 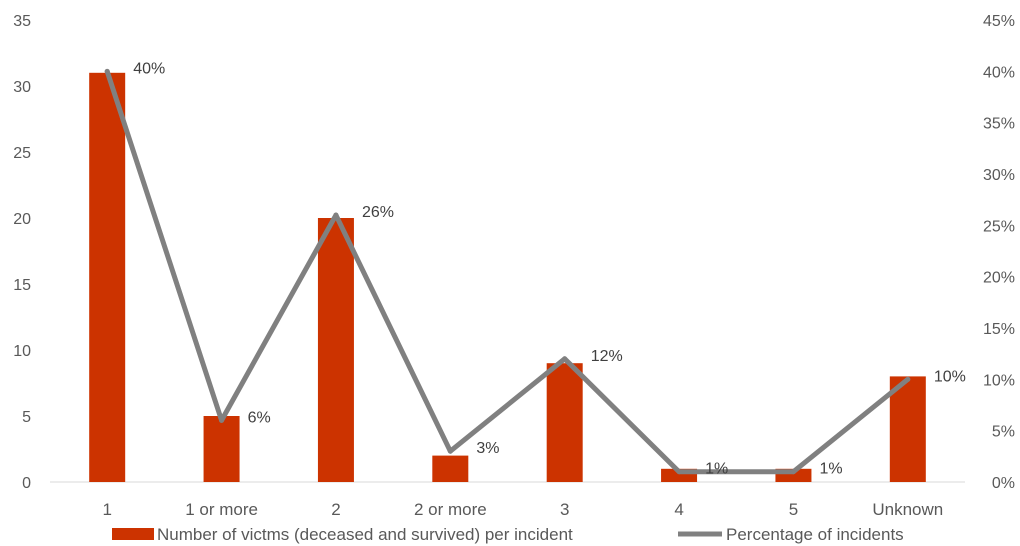 What do you see at coordinates (133, 534) in the screenshot?
I see `legend-swatch-bars` at bounding box center [133, 534].